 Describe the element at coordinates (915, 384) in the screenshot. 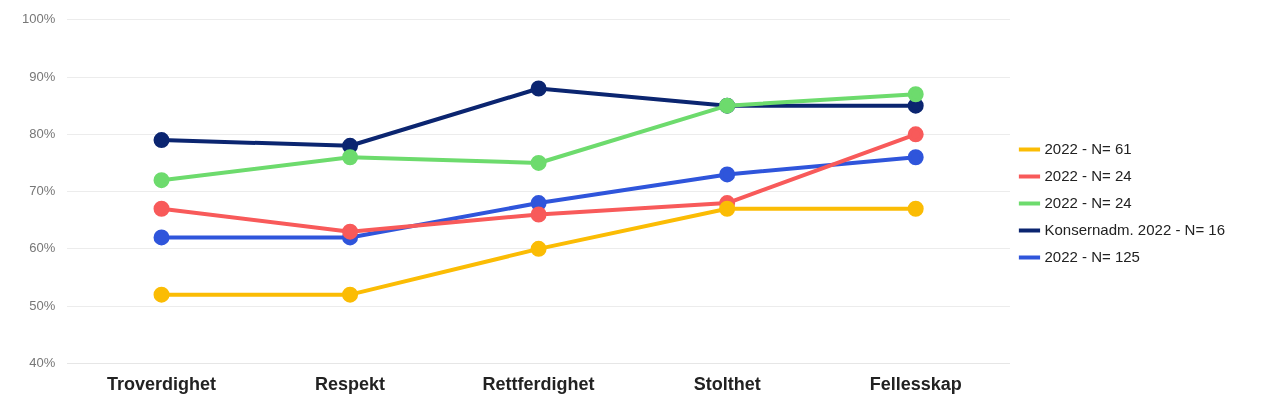

I see `x-tick-label: Fellesskap` at that location.